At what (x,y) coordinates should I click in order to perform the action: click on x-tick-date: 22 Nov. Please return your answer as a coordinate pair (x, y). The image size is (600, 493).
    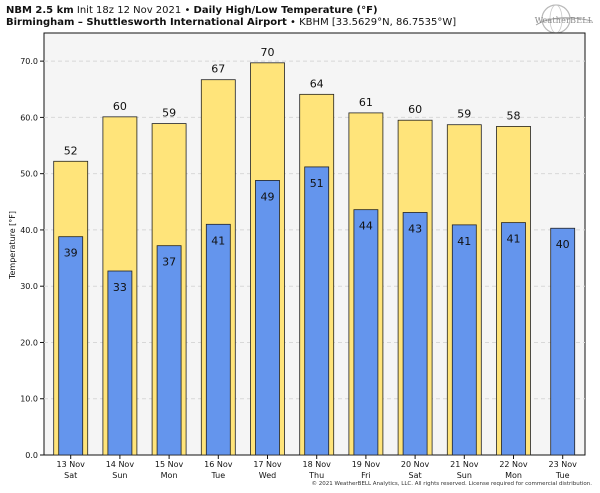
    Looking at the image, I should click on (513, 464).